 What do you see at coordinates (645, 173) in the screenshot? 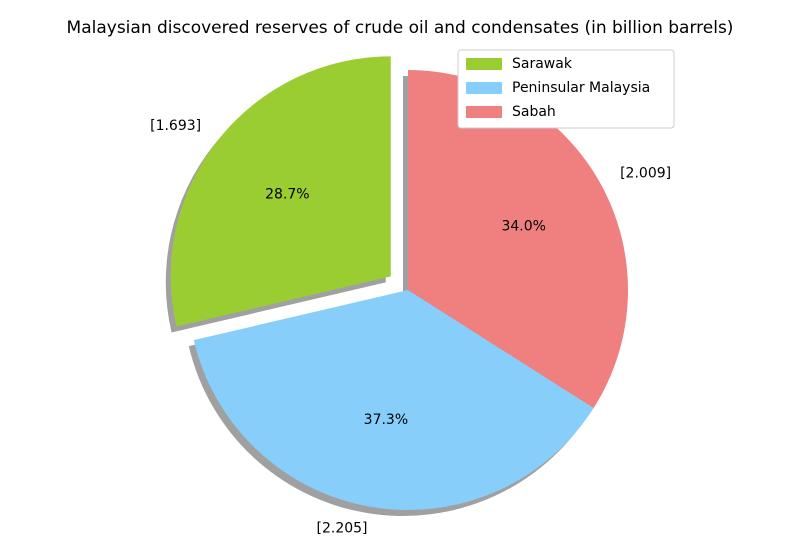
I see `value-label: [2.009]` at bounding box center [645, 173].